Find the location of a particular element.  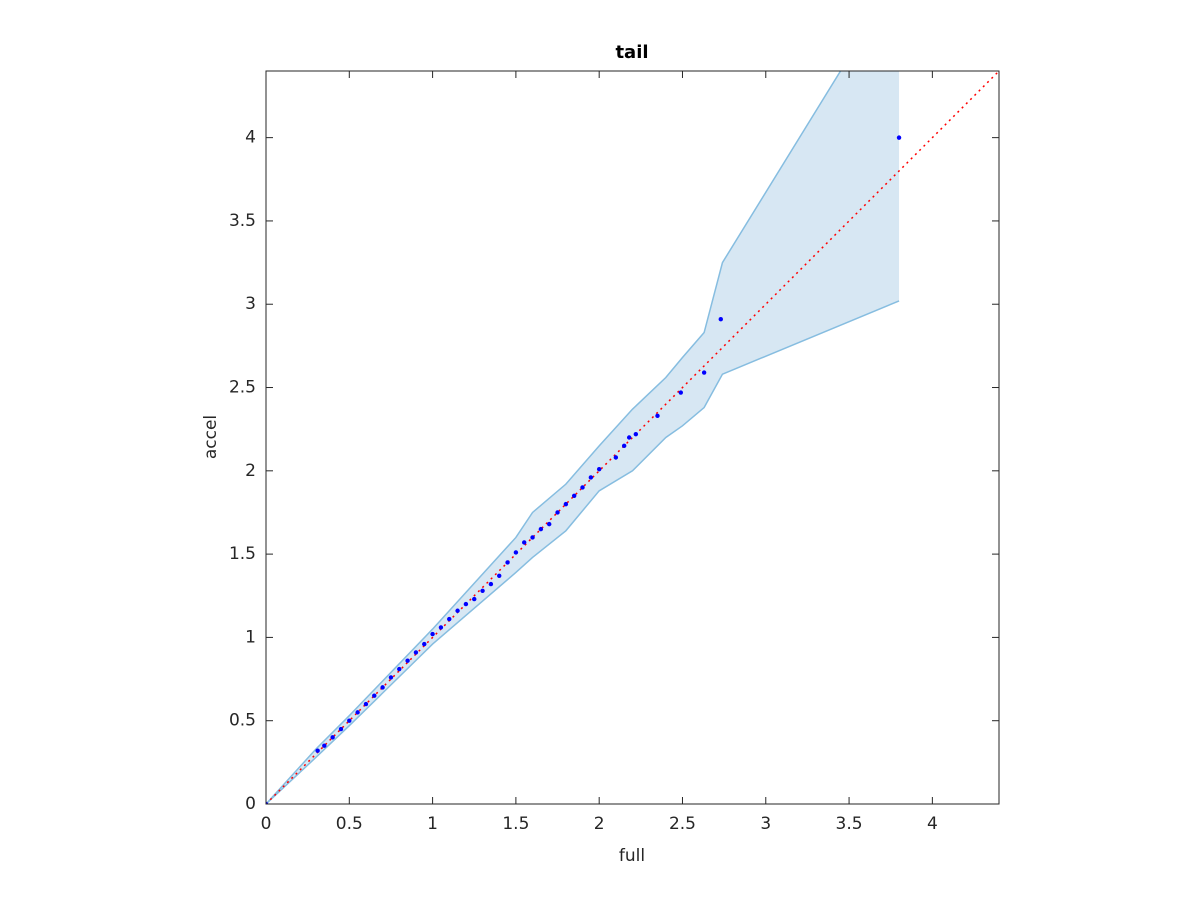

x-tick-label: 4 is located at coordinates (932, 824).